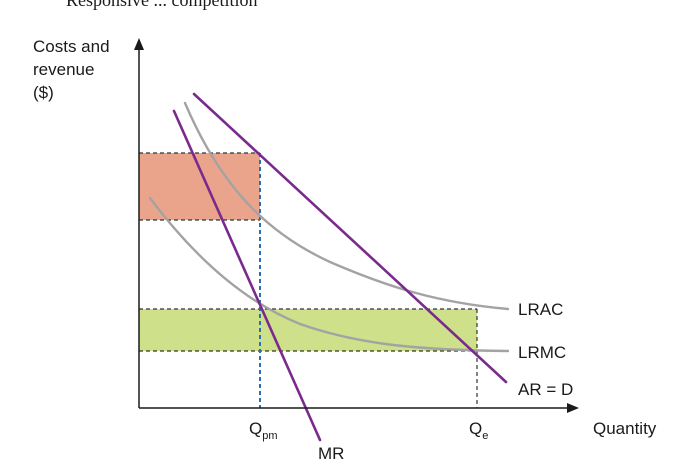  Describe the element at coordinates (573, 408) in the screenshot. I see `x-axis-arrow` at that location.